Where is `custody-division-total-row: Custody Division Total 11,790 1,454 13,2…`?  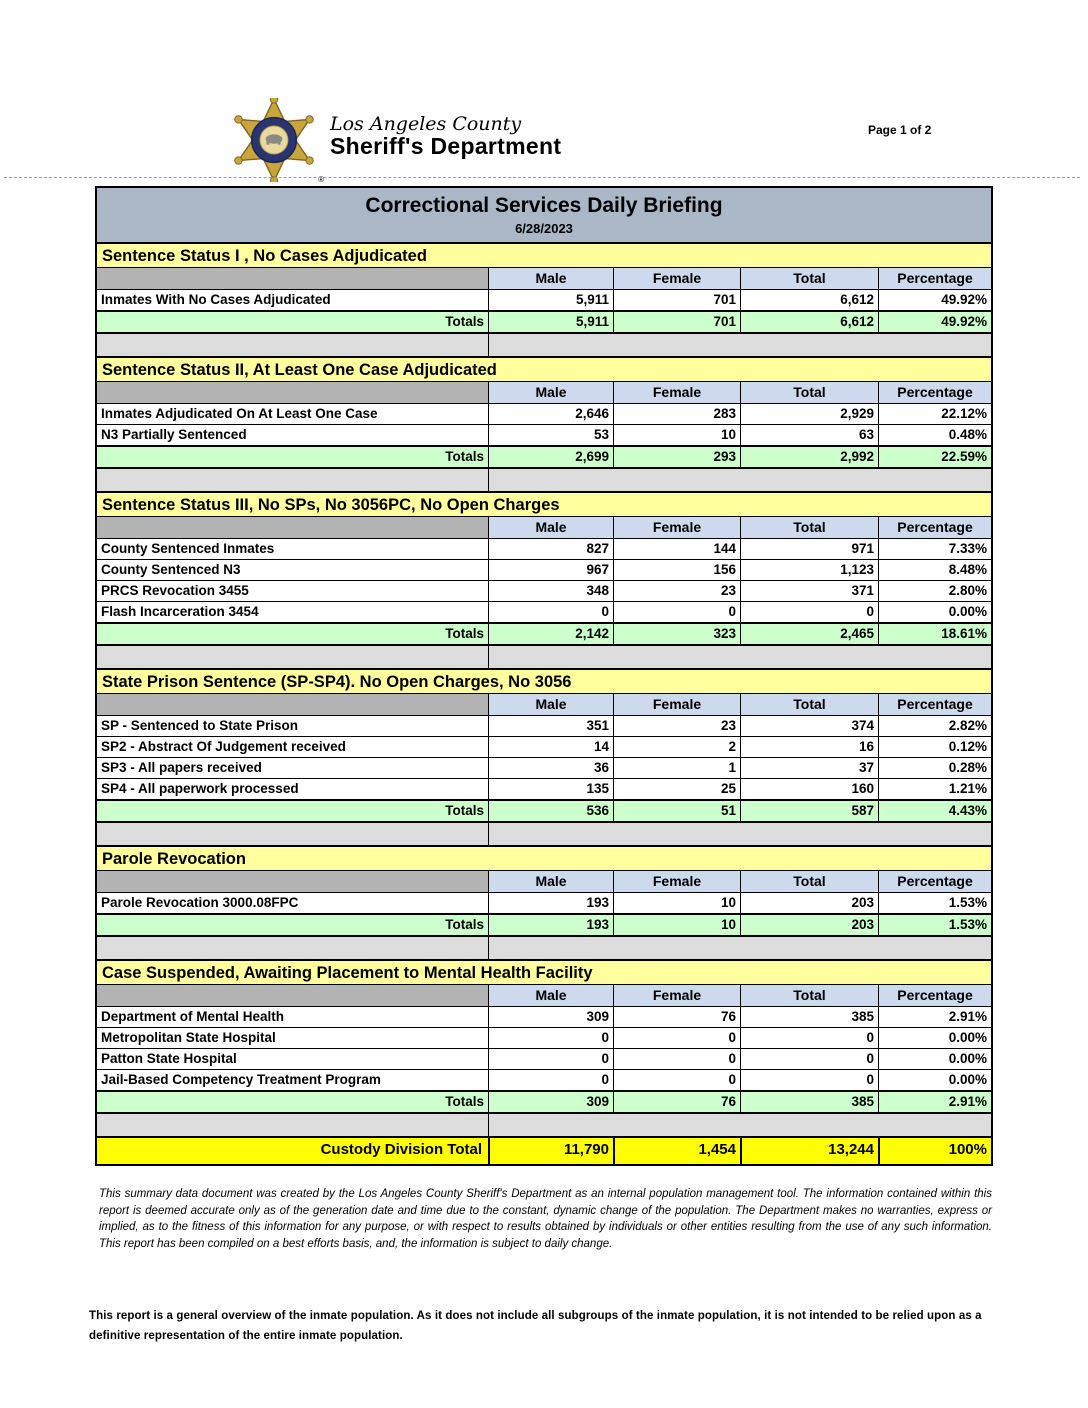 custody-division-total-row: Custody Division Total 11,790 1,454 13,2… is located at coordinates (544, 1150).